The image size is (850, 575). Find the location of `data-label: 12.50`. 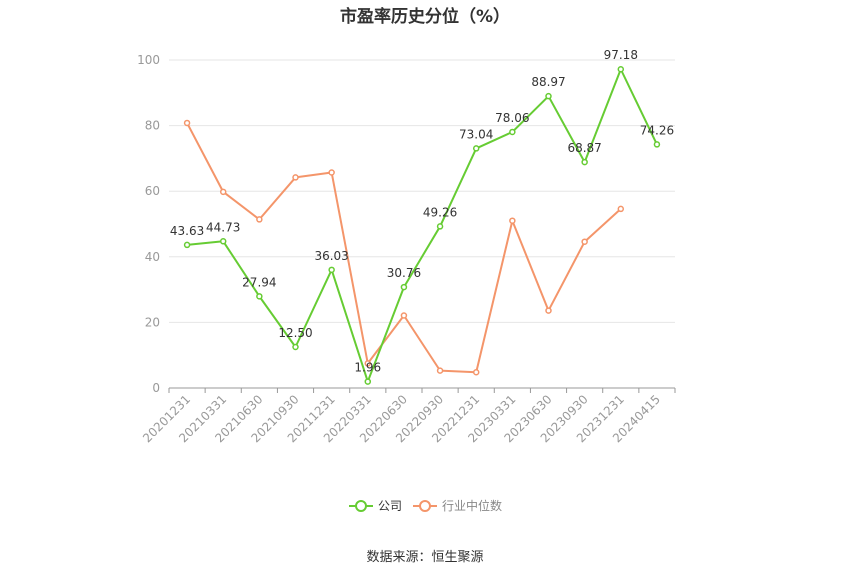

data-label: 12.50 is located at coordinates (295, 333).